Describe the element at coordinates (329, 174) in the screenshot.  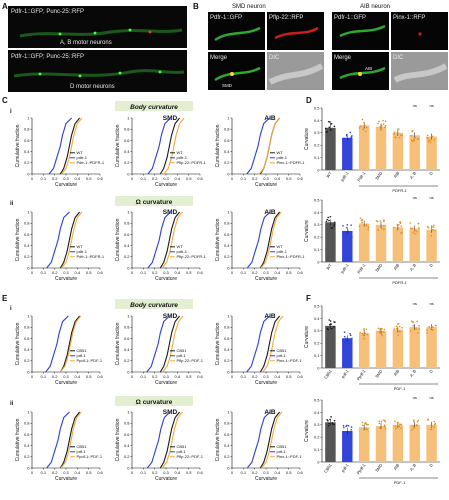
I see `x-tick-label: WT` at that location.